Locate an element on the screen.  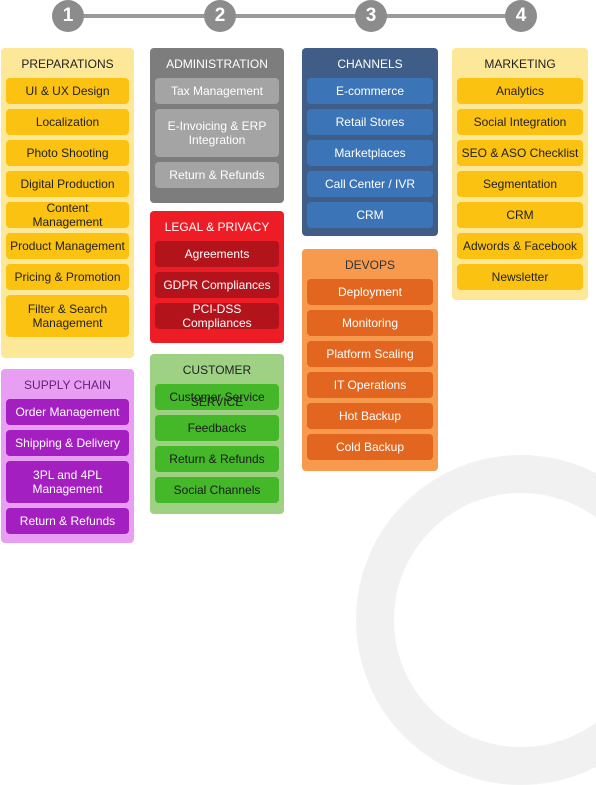
preparations-item: Localization is located at coordinates (67, 122).